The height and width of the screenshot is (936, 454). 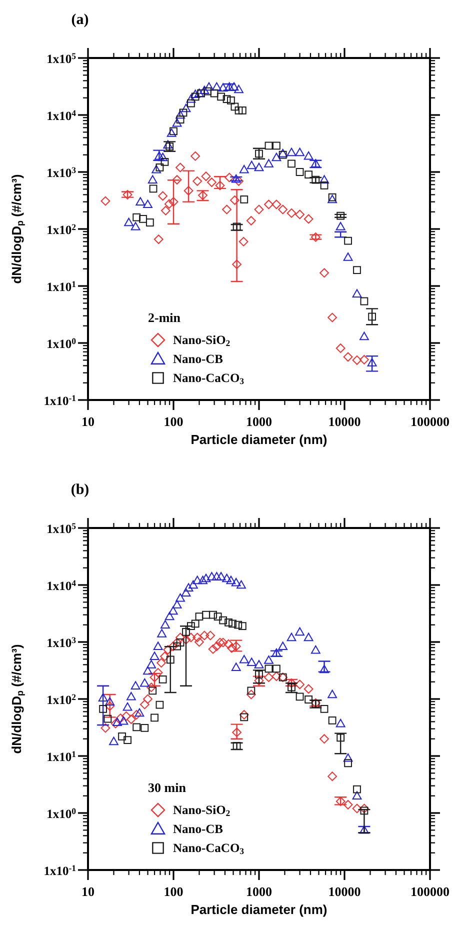 What do you see at coordinates (80, 490) in the screenshot?
I see `chart-title: (b)` at bounding box center [80, 490].